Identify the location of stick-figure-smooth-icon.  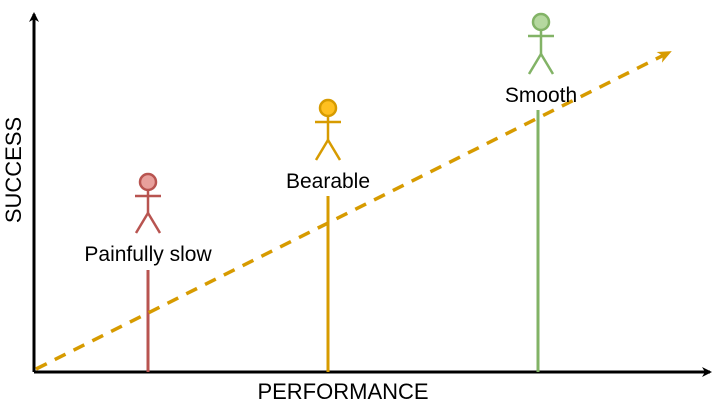
(541, 43).